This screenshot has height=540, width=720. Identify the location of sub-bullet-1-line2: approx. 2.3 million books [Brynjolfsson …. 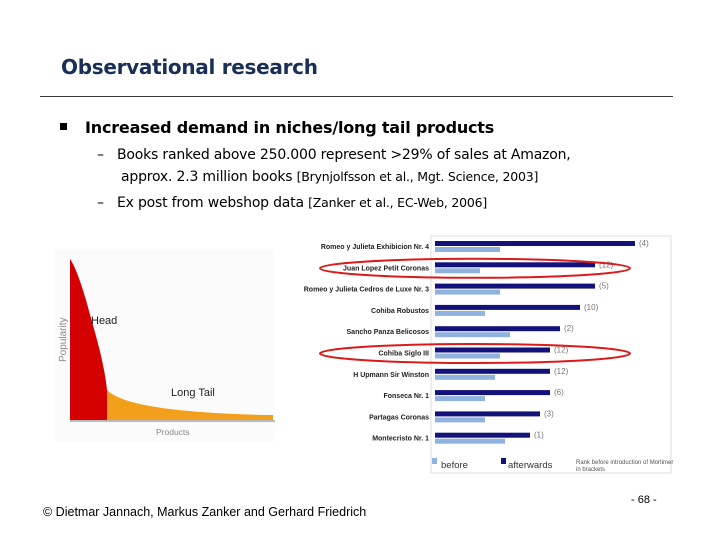
(329, 177).